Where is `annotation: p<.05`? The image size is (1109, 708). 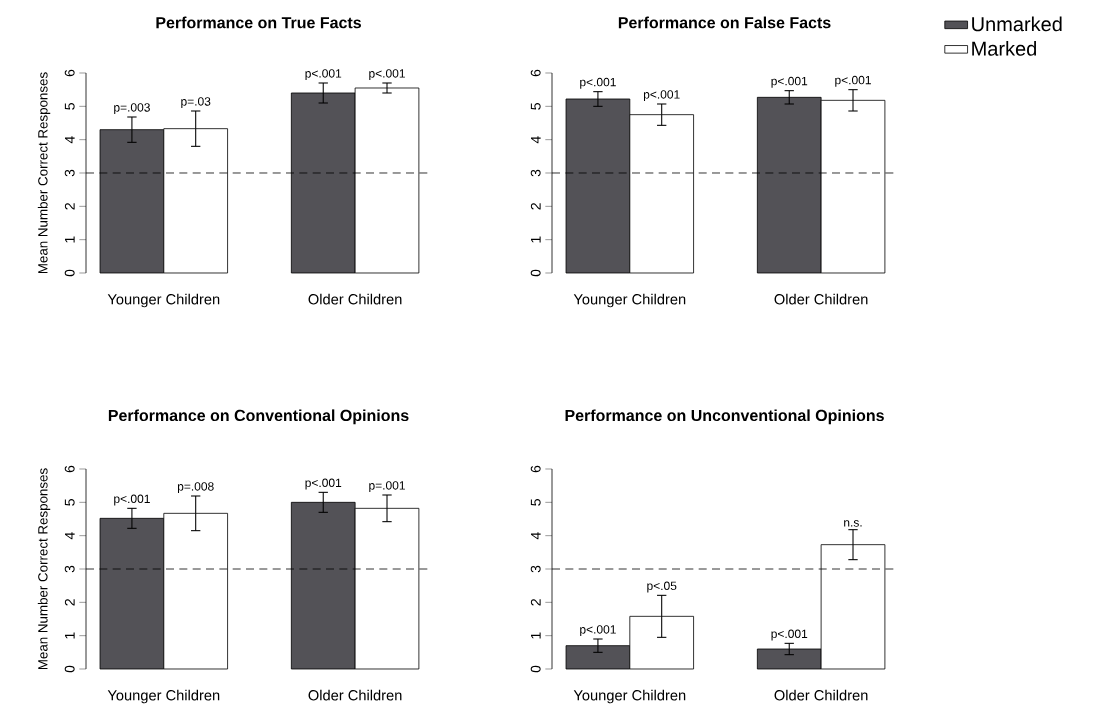 annotation: p<.05 is located at coordinates (662, 587).